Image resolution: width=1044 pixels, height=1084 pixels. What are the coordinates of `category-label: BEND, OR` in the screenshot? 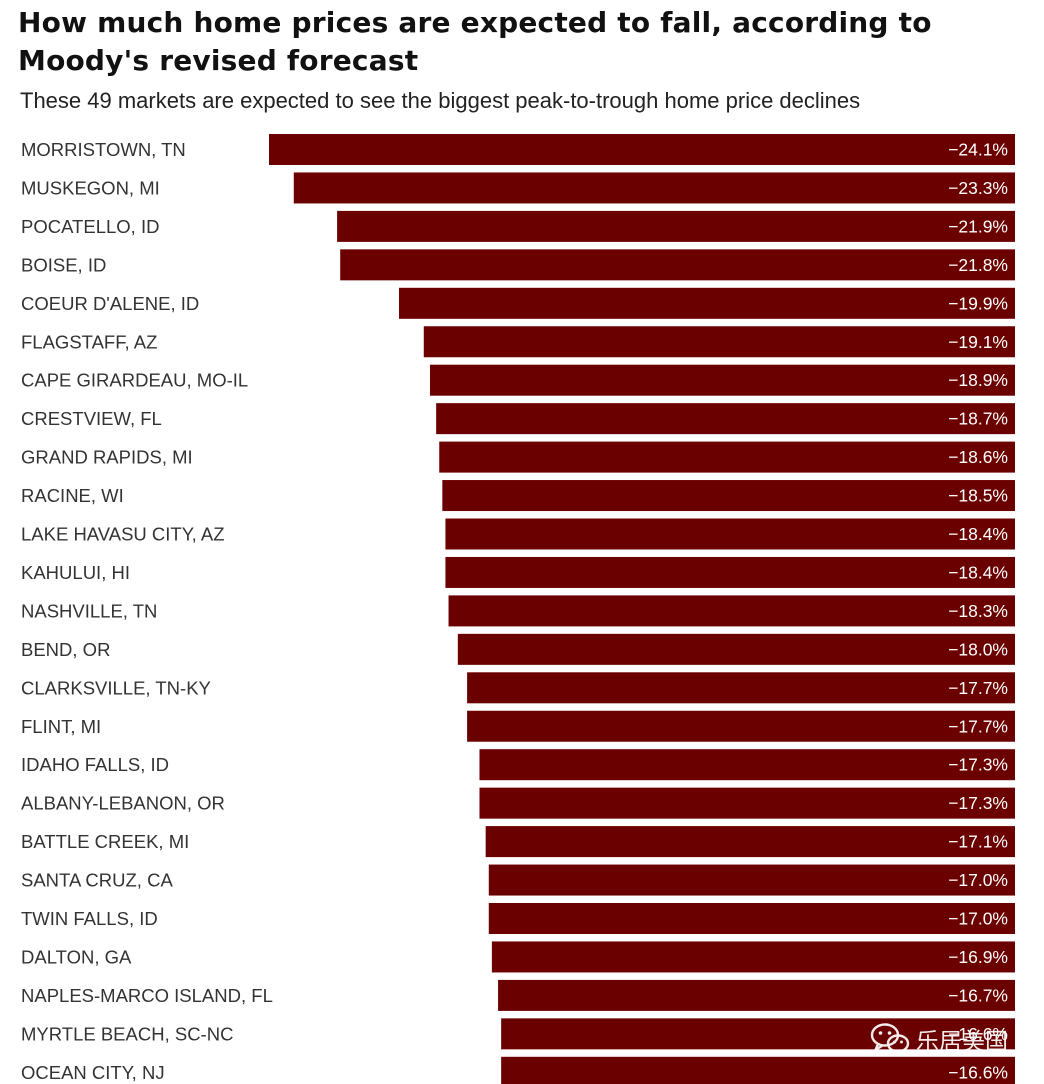 It's located at (65, 649).